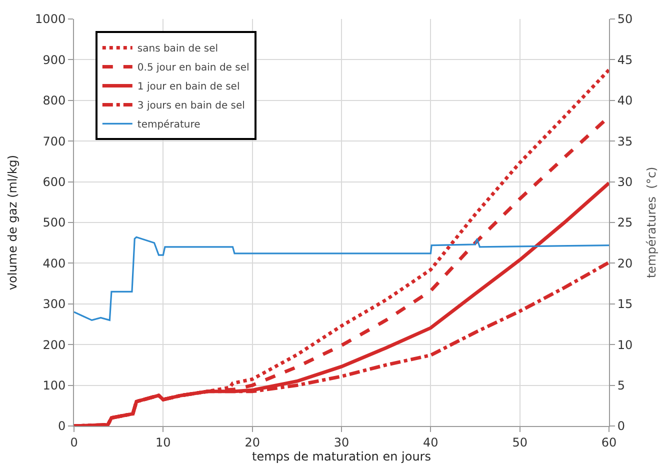 The height and width of the screenshot is (472, 669). Describe the element at coordinates (177, 49) in the screenshot. I see `legend-label: sans bain de sel` at that location.